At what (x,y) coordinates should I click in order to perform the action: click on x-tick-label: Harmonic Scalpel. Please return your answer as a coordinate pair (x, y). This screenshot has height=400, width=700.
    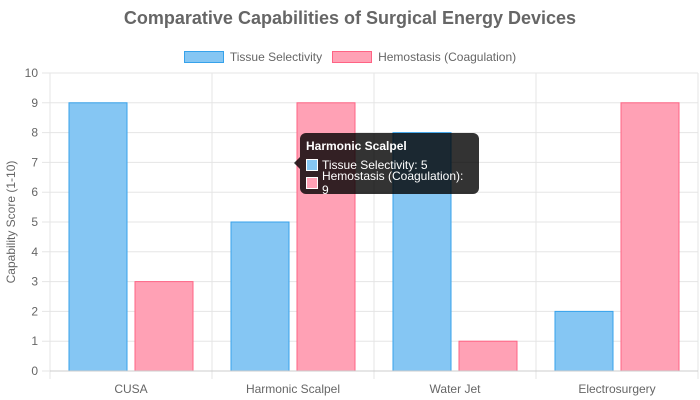
    Looking at the image, I should click on (293, 389).